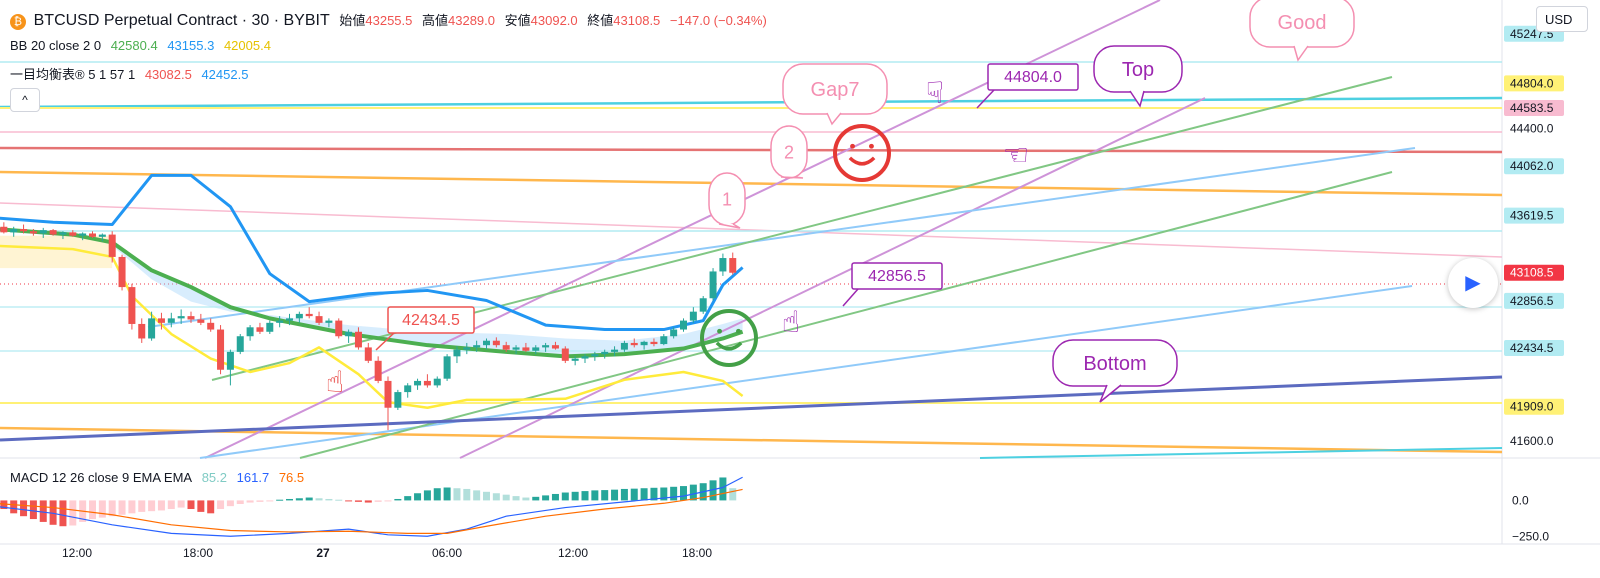  Describe the element at coordinates (73, 74) in the screenshot. I see `ichimoku-label: 一目均衡表® 5 1 57 1` at that location.